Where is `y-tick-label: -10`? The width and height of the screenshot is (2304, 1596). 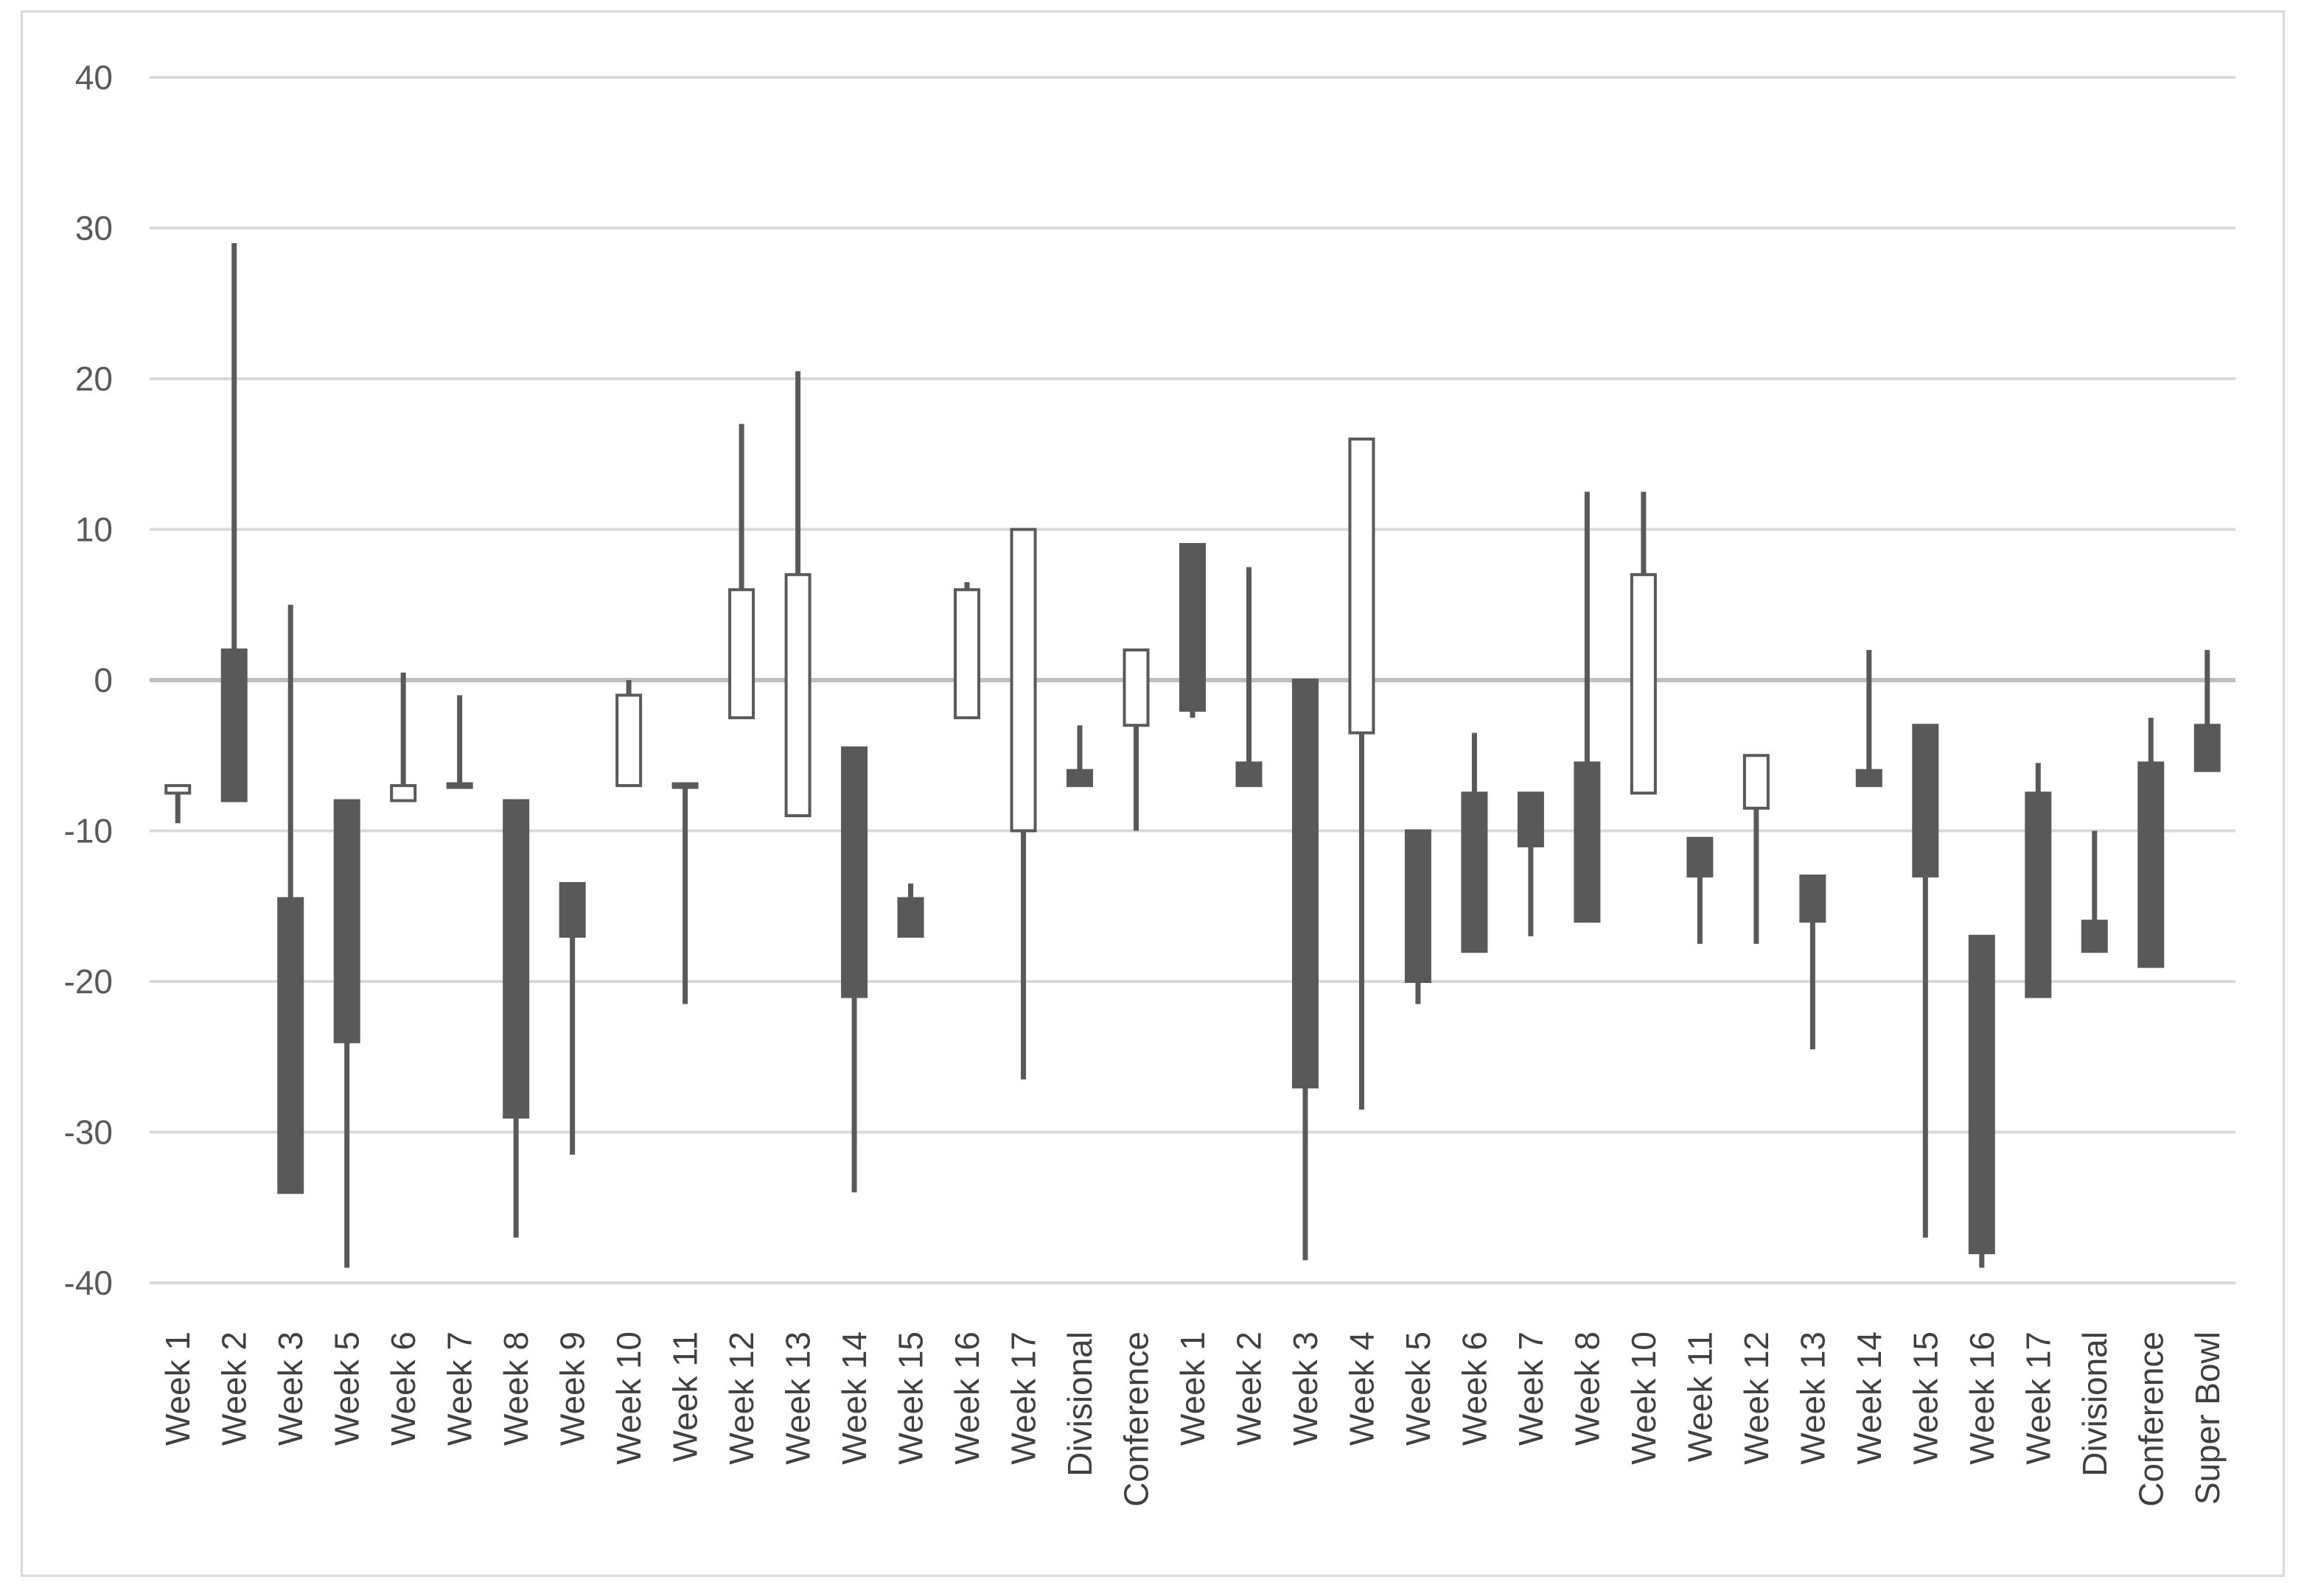
y-tick-label: -10 is located at coordinates (88, 831).